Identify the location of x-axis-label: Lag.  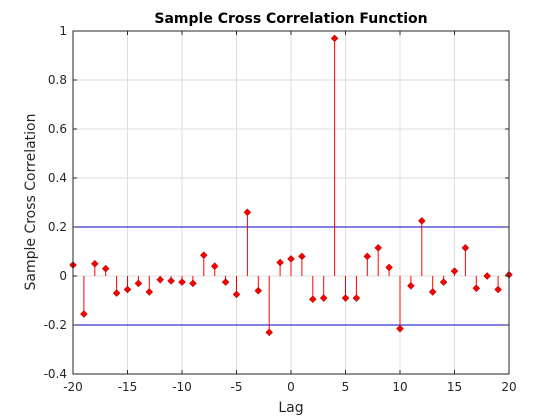
(290, 408).